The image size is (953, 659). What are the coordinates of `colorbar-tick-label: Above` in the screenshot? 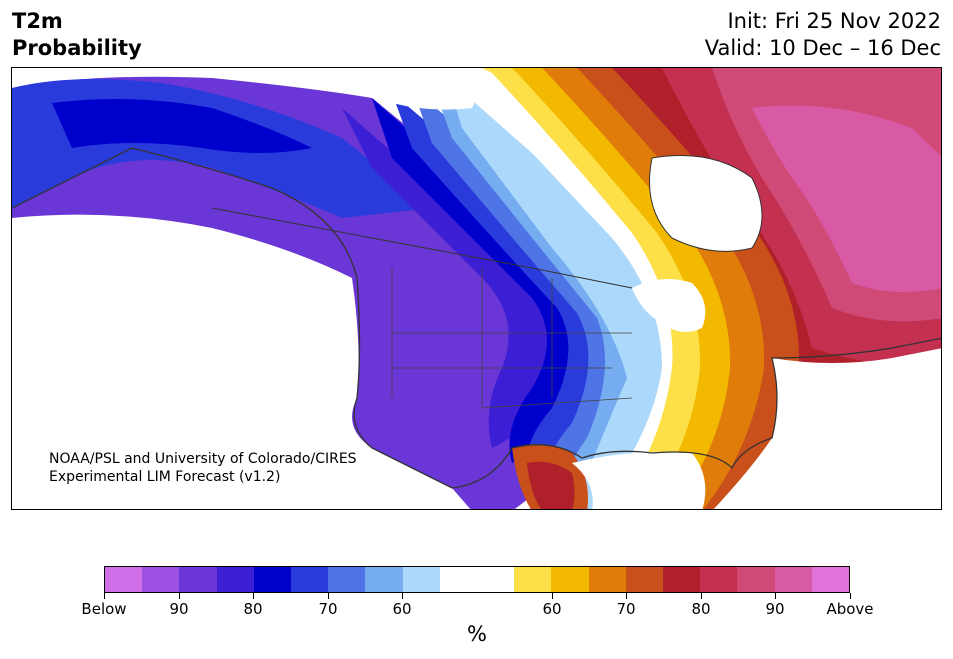 It's located at (850, 609).